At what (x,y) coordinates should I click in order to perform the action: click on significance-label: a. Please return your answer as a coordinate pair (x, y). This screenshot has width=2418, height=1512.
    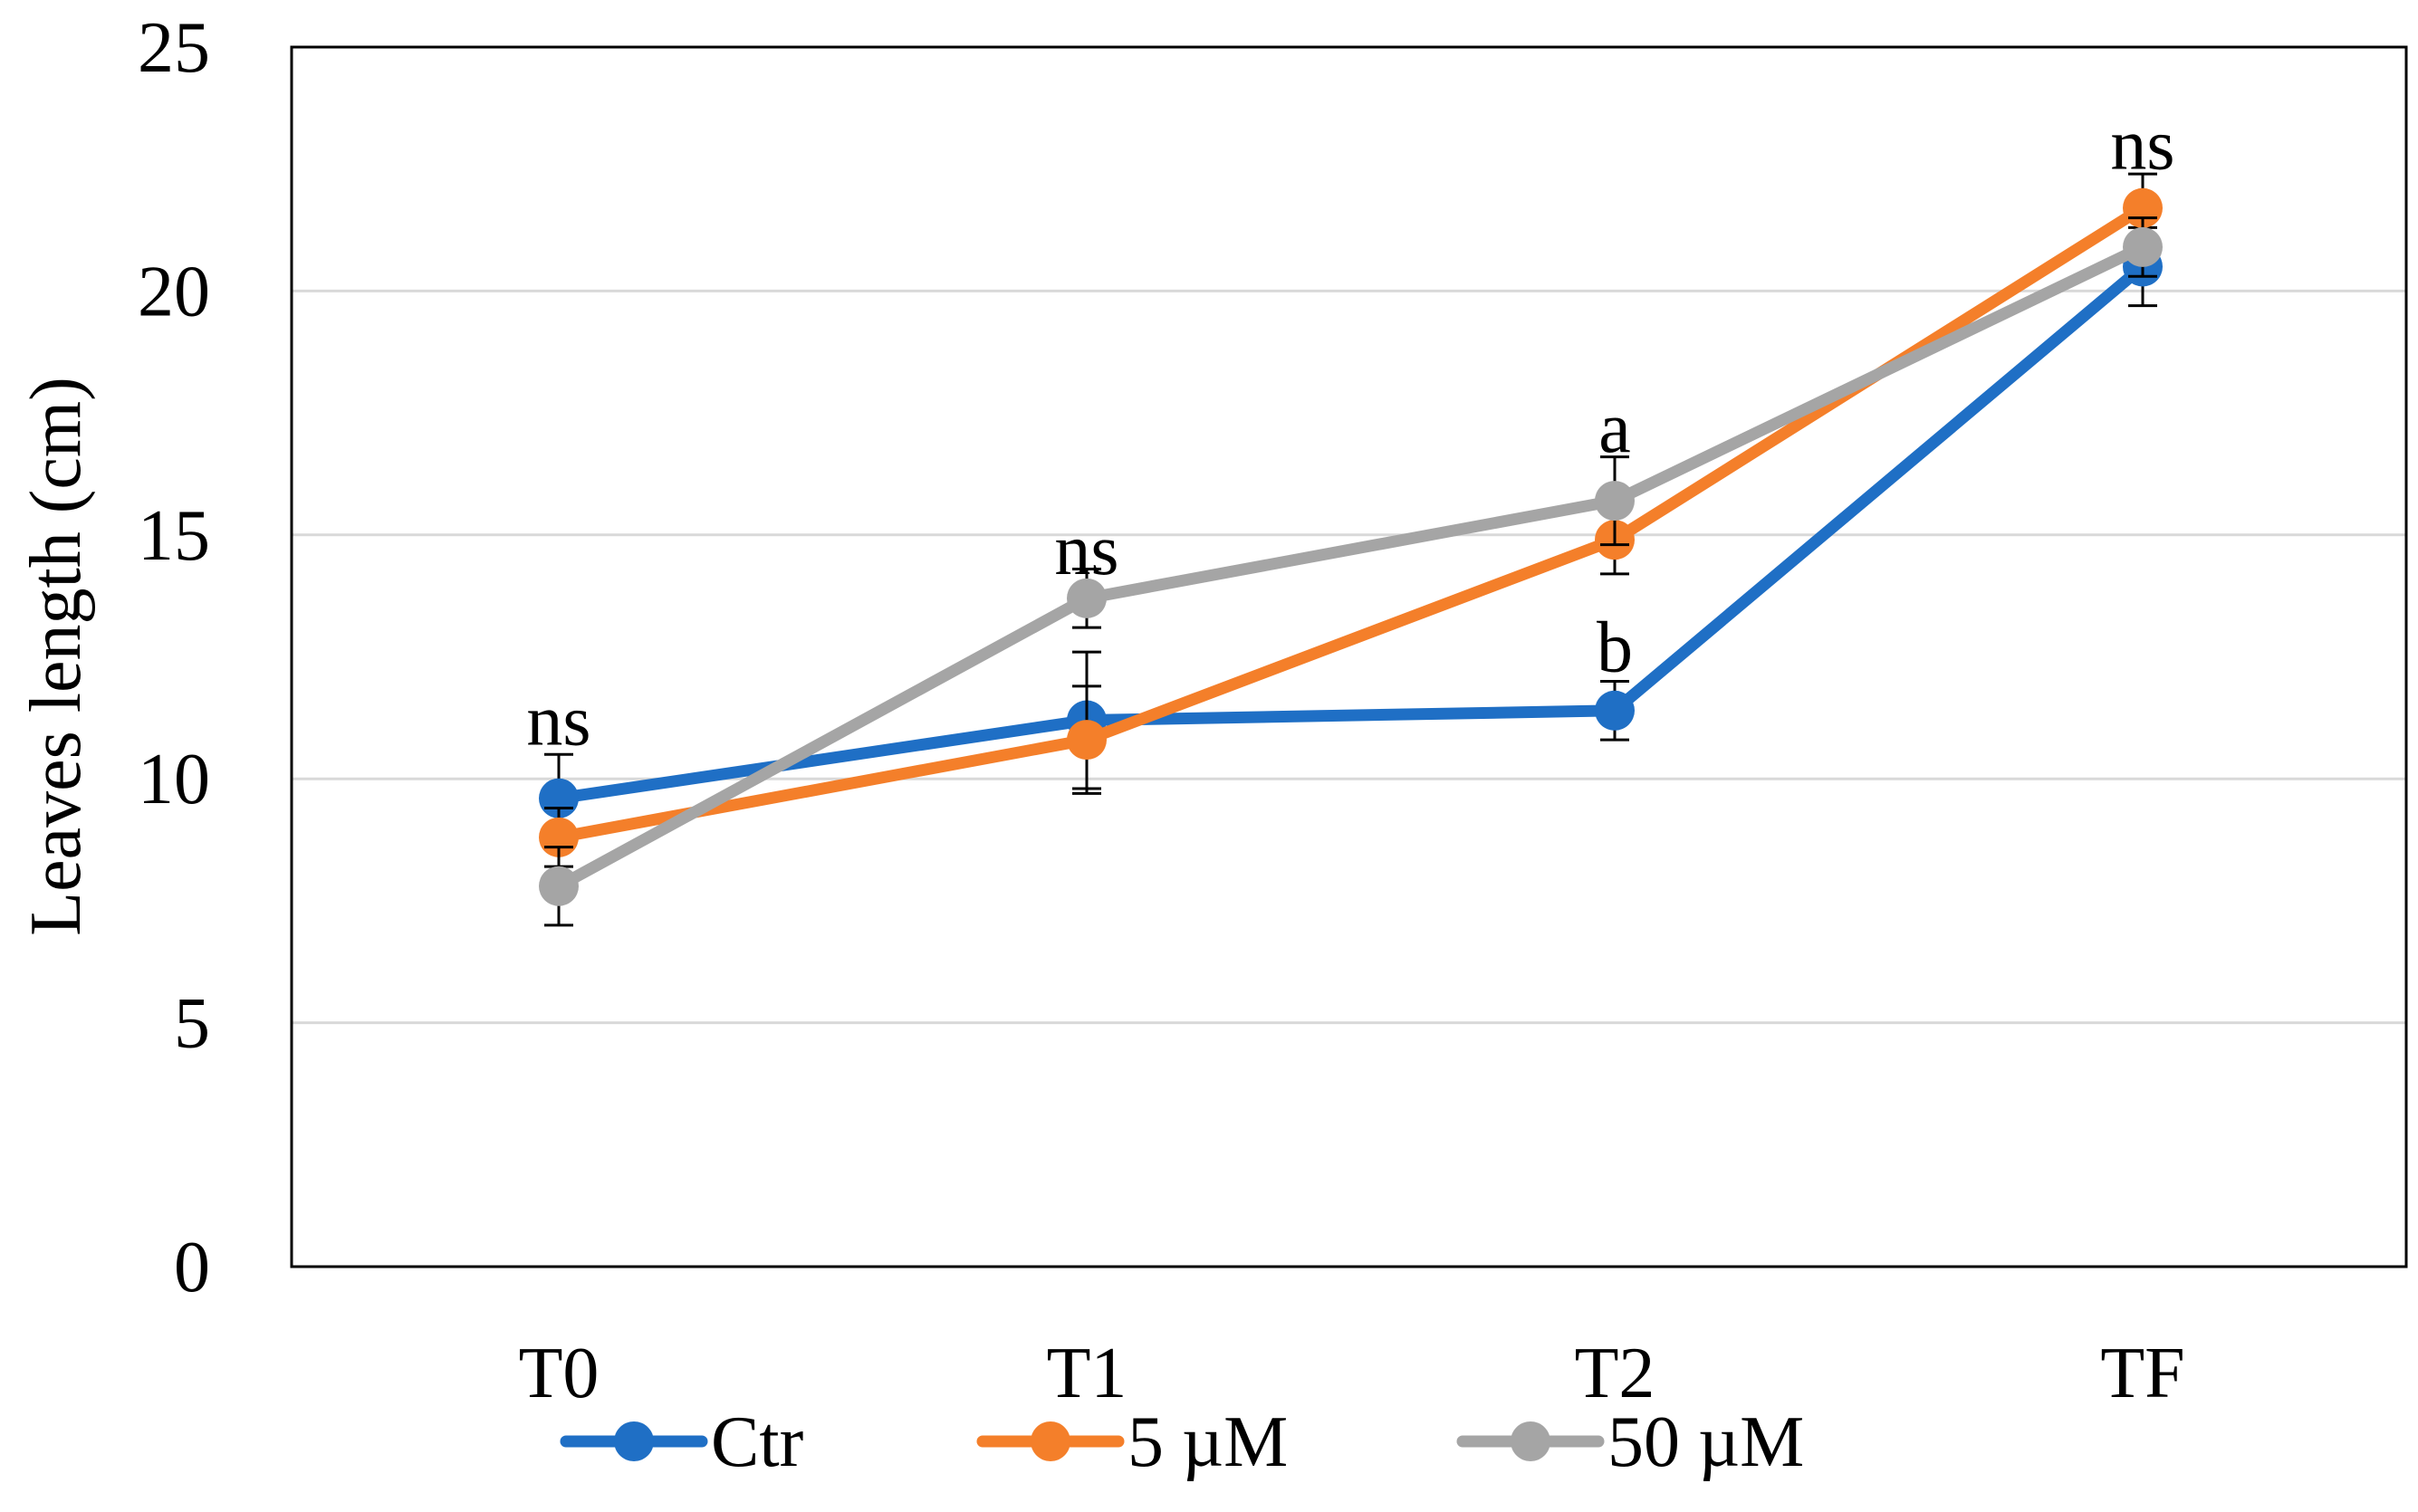
    Looking at the image, I should click on (1615, 428).